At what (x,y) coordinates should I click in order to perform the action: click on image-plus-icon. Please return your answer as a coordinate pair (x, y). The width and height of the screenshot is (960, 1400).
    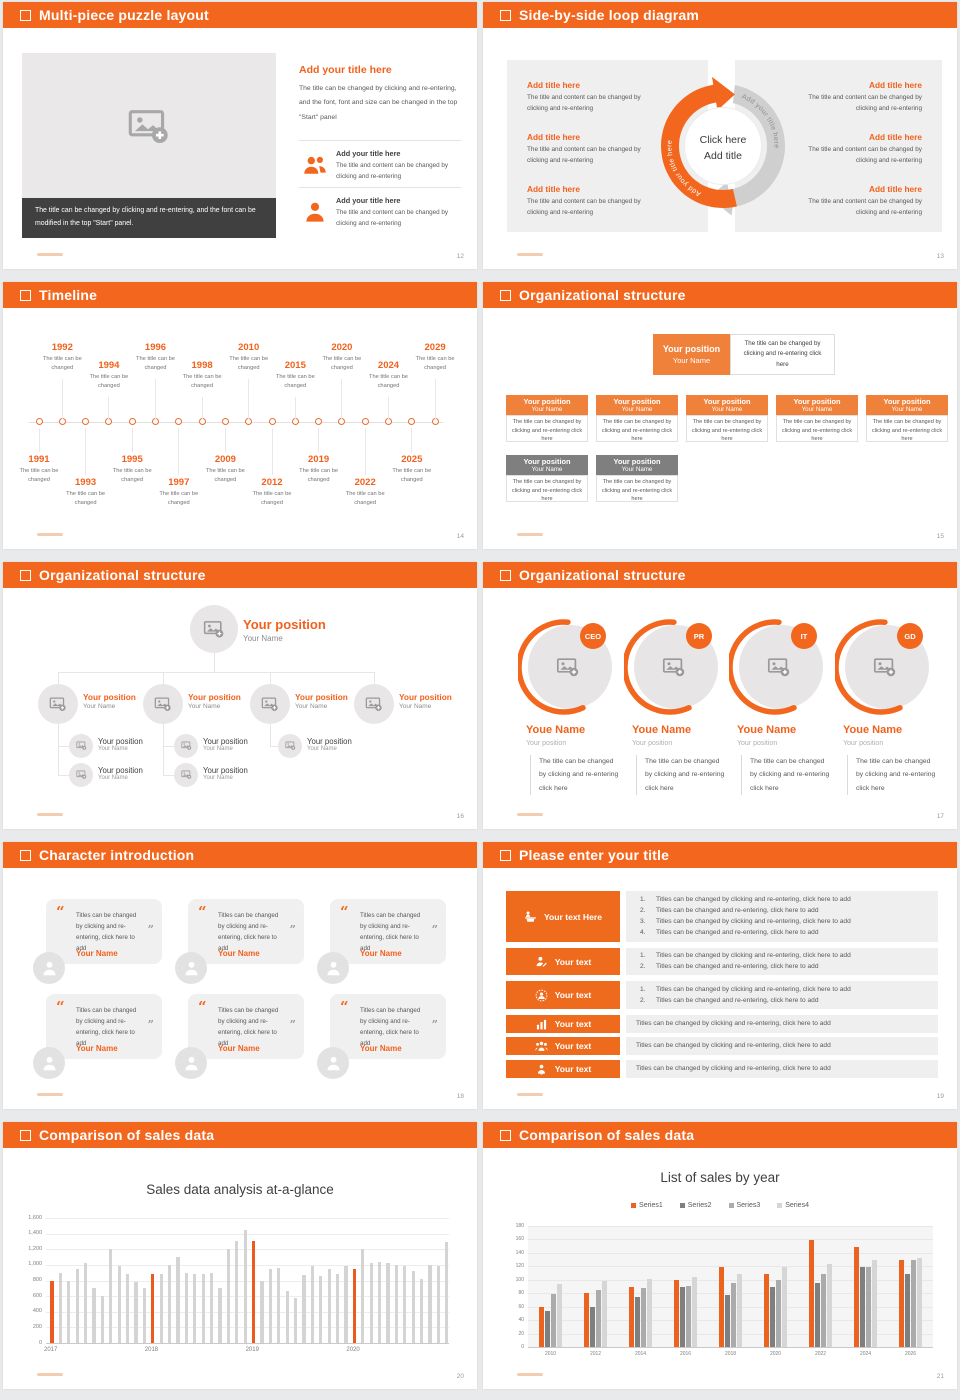
    Looking at the image, I should click on (214, 629).